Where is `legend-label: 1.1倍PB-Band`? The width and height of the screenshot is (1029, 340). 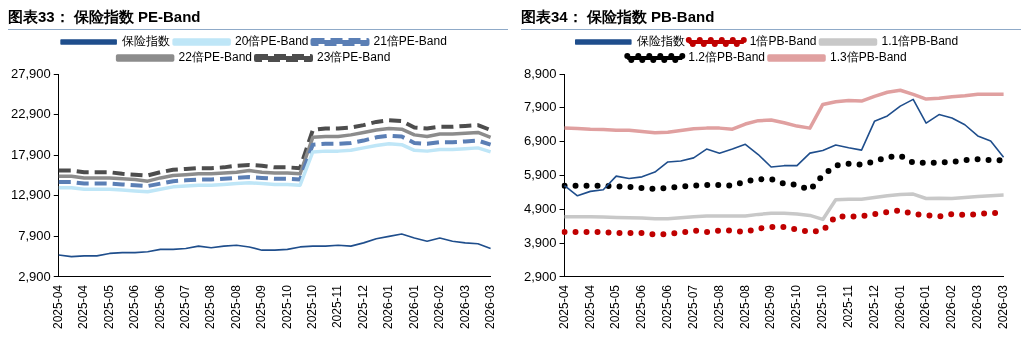 legend-label: 1.1倍PB-Band is located at coordinates (920, 41).